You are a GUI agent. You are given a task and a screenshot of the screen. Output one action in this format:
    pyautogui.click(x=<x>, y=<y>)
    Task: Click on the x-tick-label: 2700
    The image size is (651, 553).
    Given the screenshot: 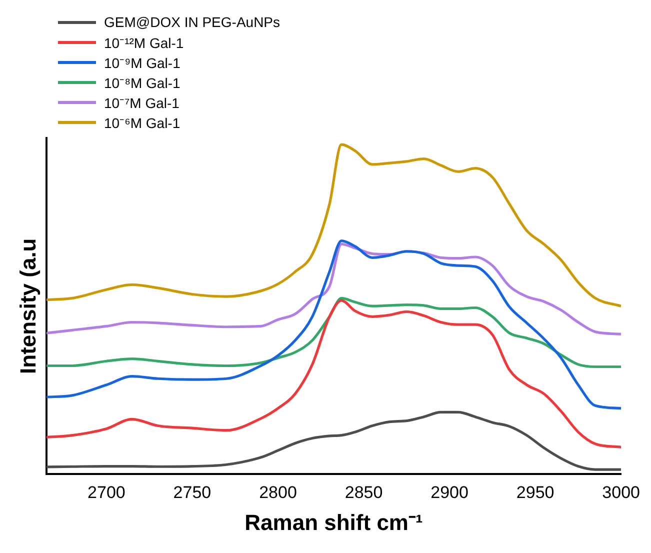 What is the action you would take?
    pyautogui.click(x=107, y=492)
    